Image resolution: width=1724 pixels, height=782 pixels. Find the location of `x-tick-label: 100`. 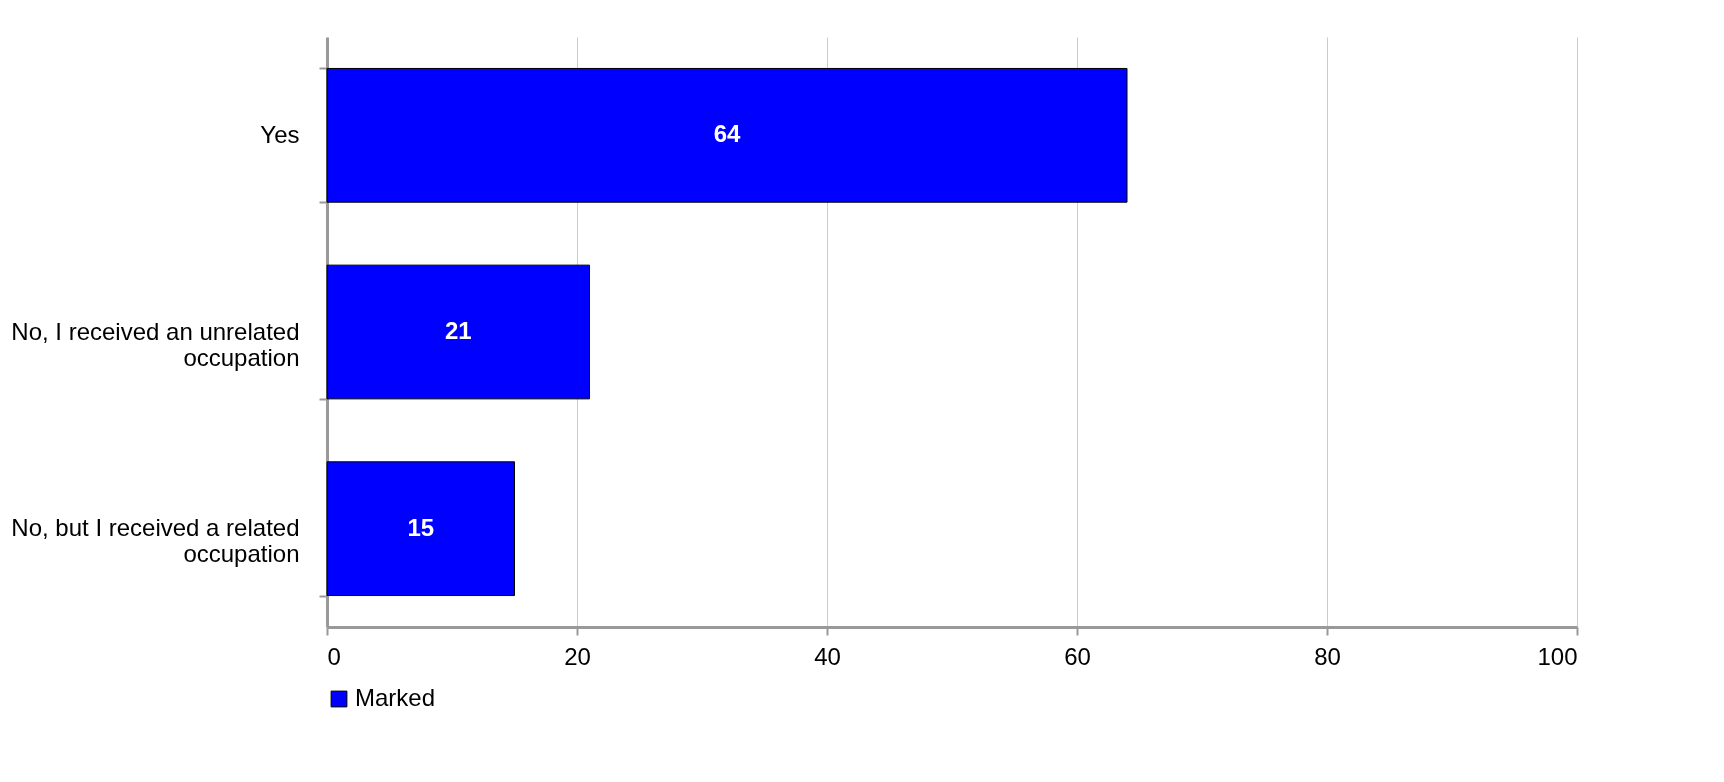

x-tick-label: 100 is located at coordinates (1557, 656).